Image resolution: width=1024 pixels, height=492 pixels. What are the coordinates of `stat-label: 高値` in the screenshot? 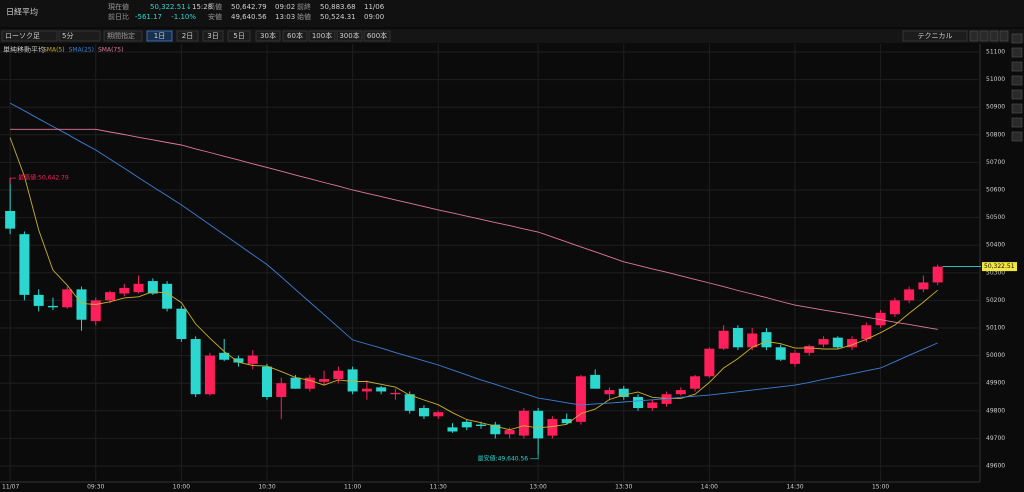 It's located at (215, 6).